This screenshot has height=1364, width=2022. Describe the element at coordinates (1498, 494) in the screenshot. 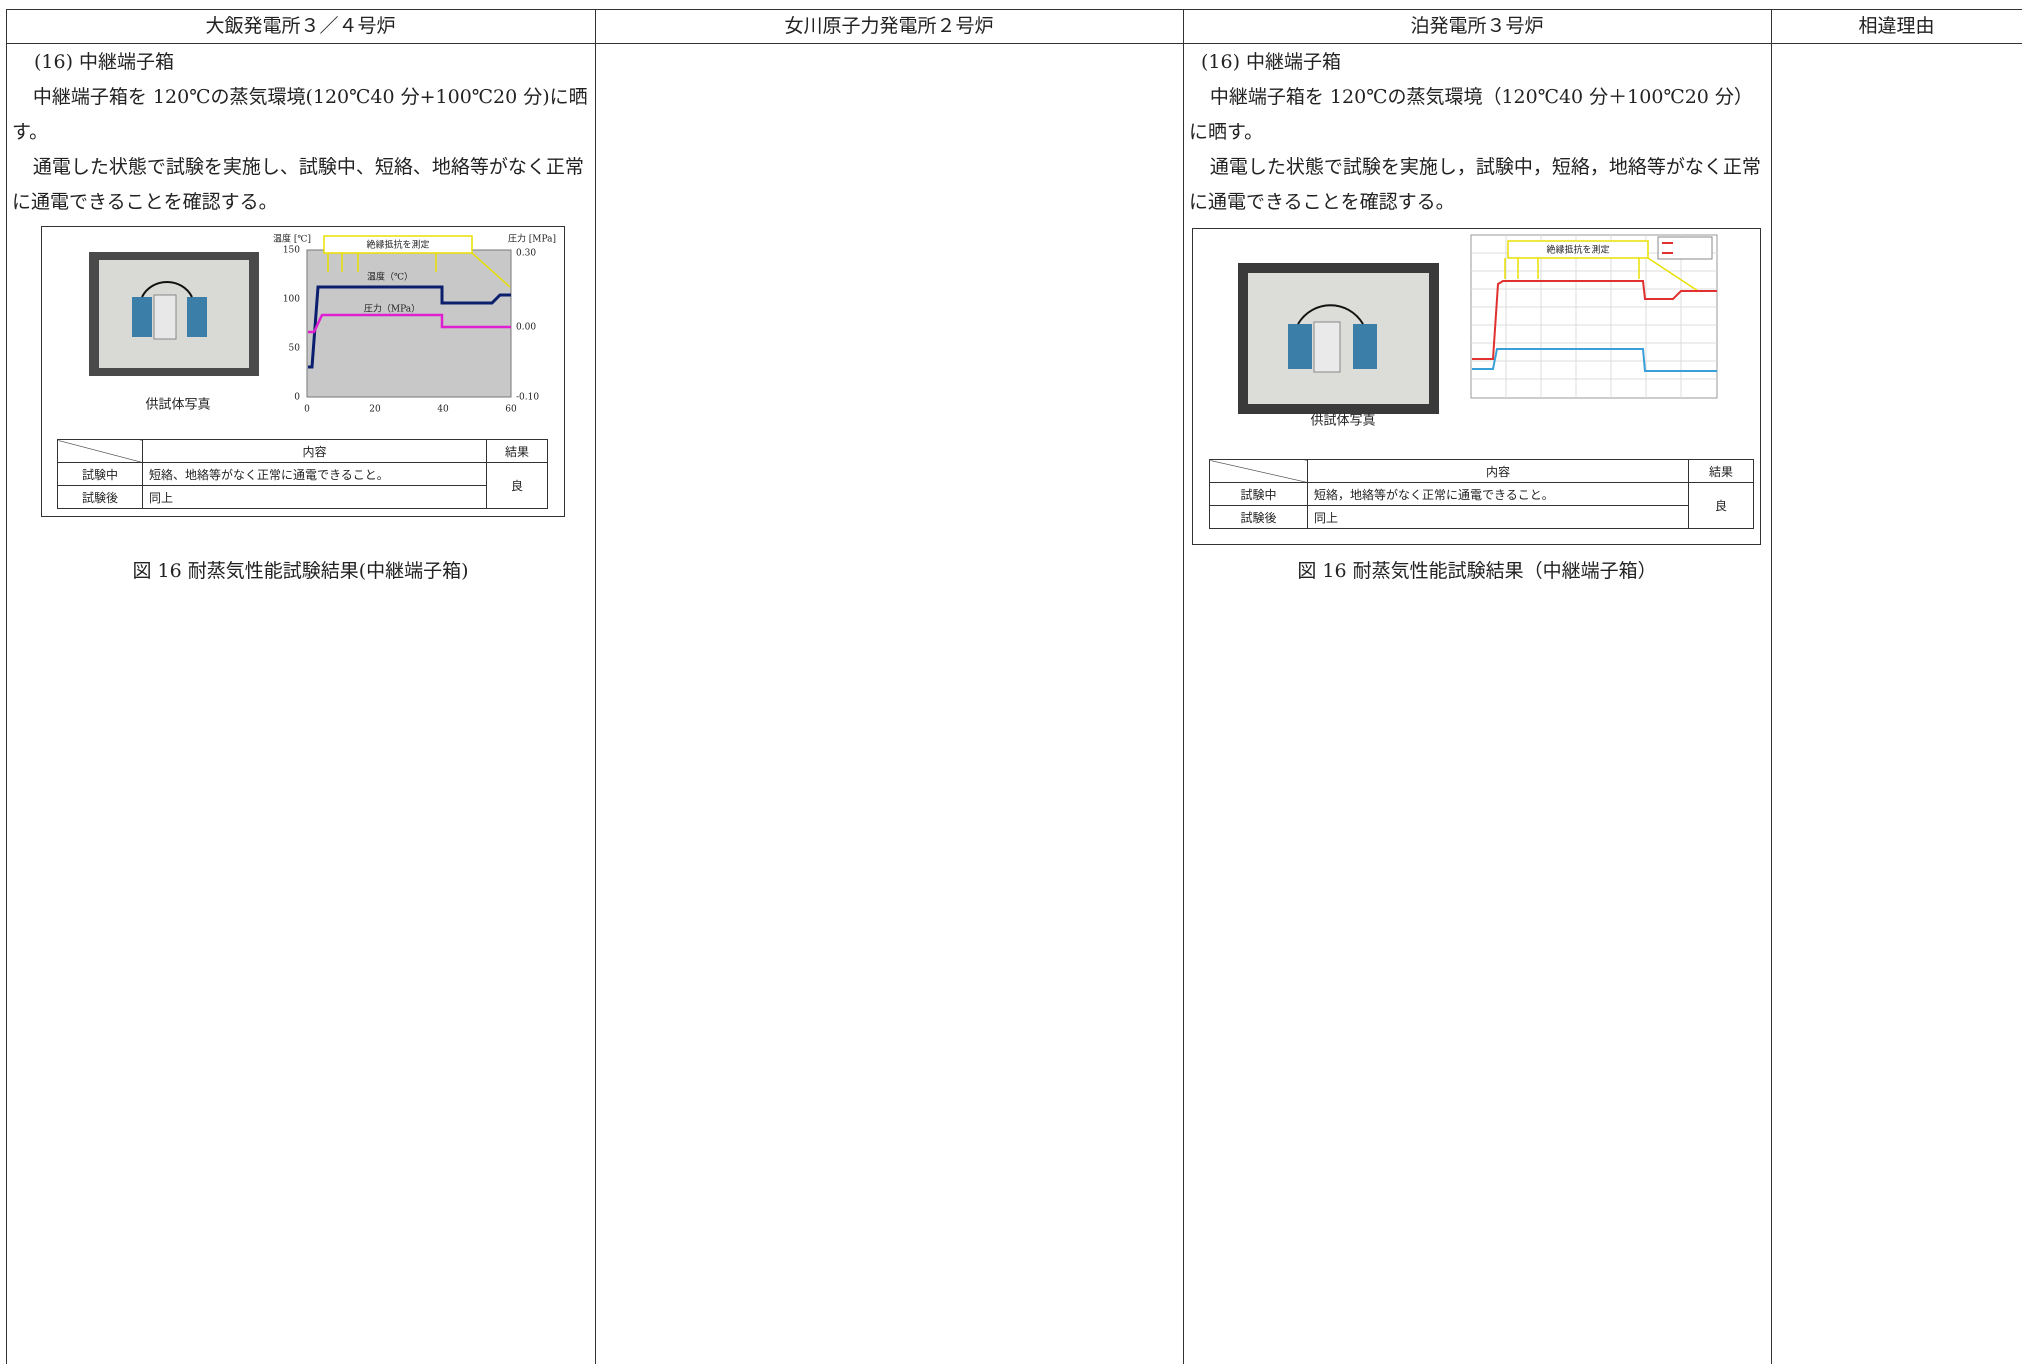

I see `table-cell: 短絡，地絡等がなく正常に通電できること。` at that location.